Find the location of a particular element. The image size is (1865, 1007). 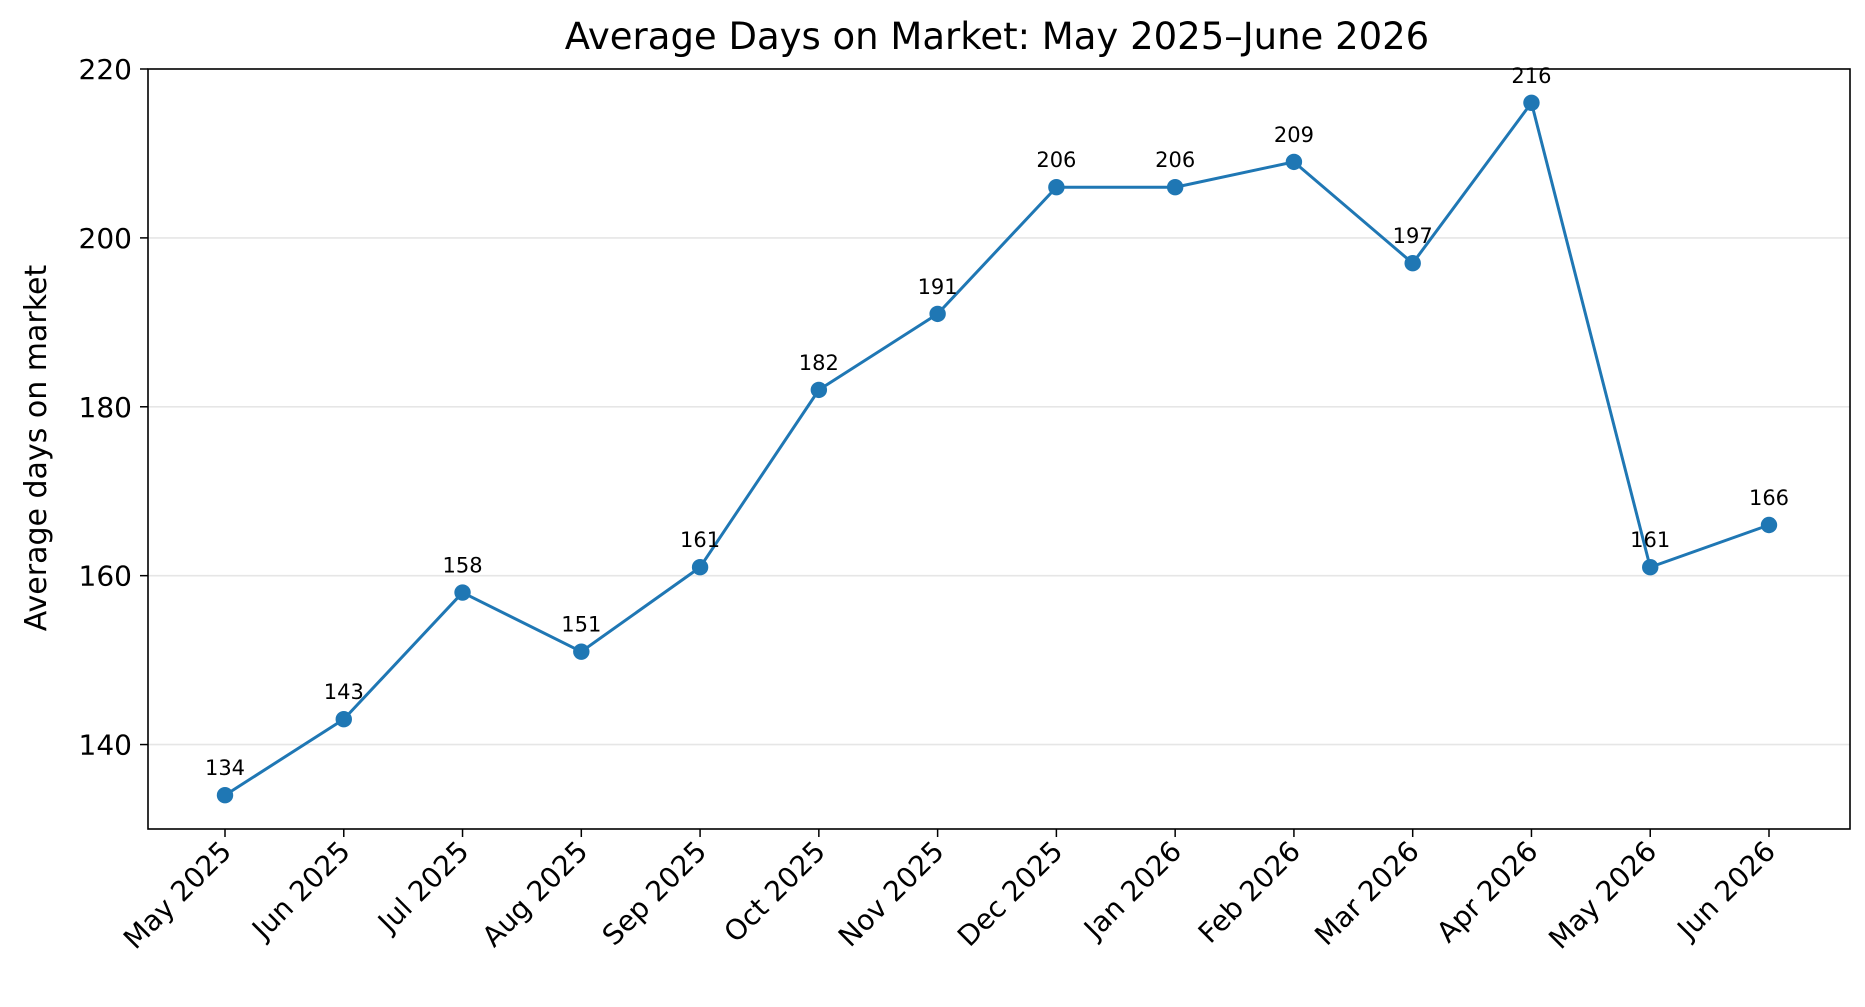

data-label: 191 is located at coordinates (938, 287).